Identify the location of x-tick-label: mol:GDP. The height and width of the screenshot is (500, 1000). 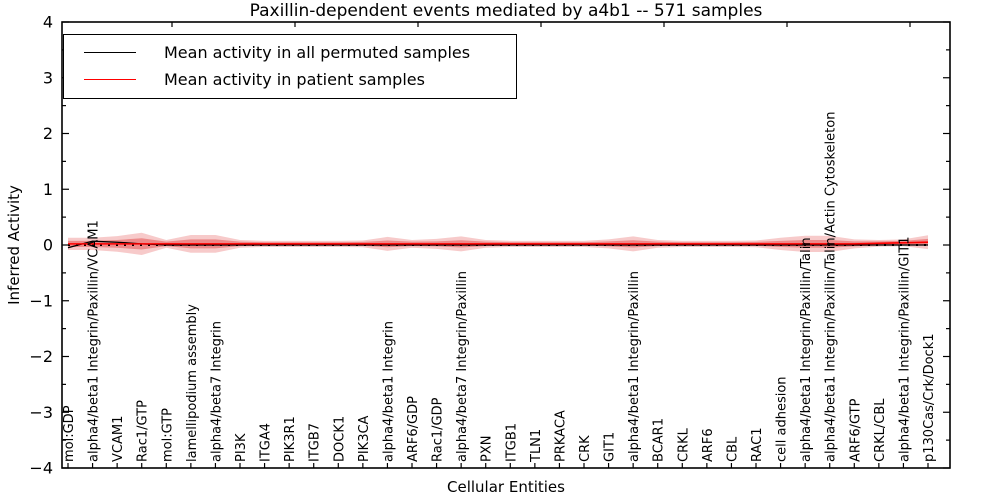
(69, 433).